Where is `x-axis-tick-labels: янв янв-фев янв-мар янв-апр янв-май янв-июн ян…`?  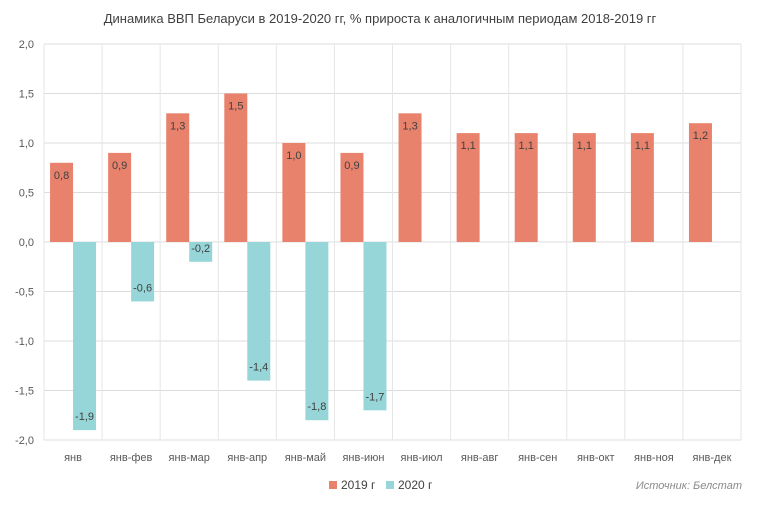 x-axis-tick-labels: янв янв-фев янв-мар янв-апр янв-май янв-июн ян… is located at coordinates (397, 458).